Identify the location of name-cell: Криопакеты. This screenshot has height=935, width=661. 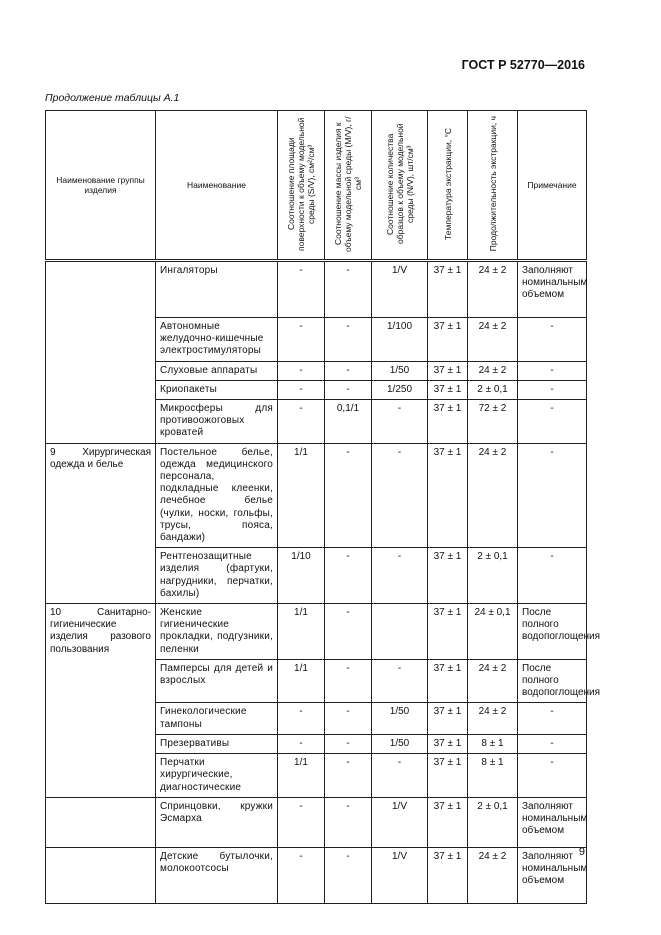
(216, 390).